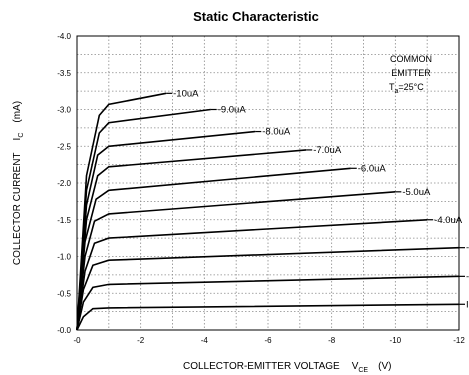 This screenshot has height=375, width=469. I want to click on curve-label: -10uA, so click(186, 93).